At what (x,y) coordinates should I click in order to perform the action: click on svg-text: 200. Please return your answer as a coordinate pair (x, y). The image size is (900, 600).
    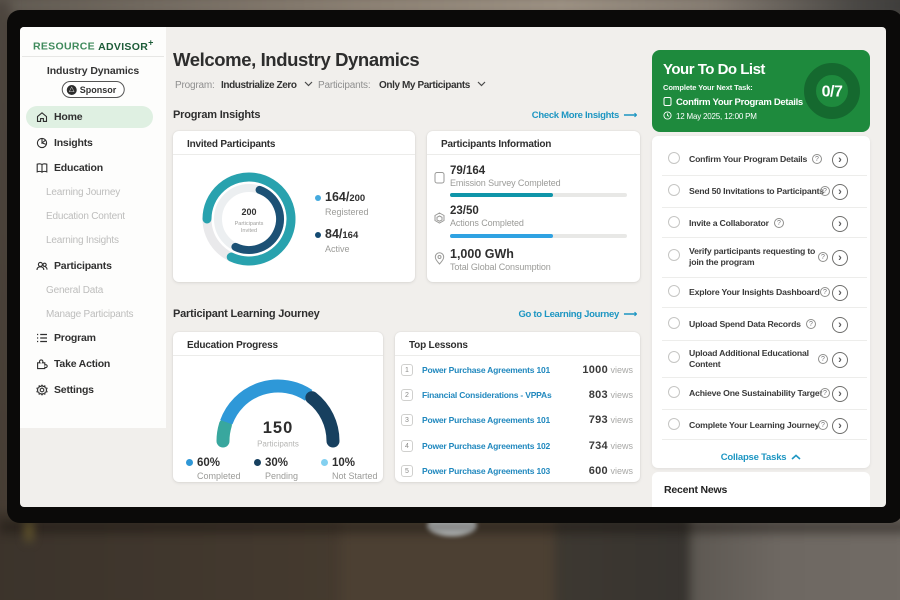
    Looking at the image, I should click on (248, 212).